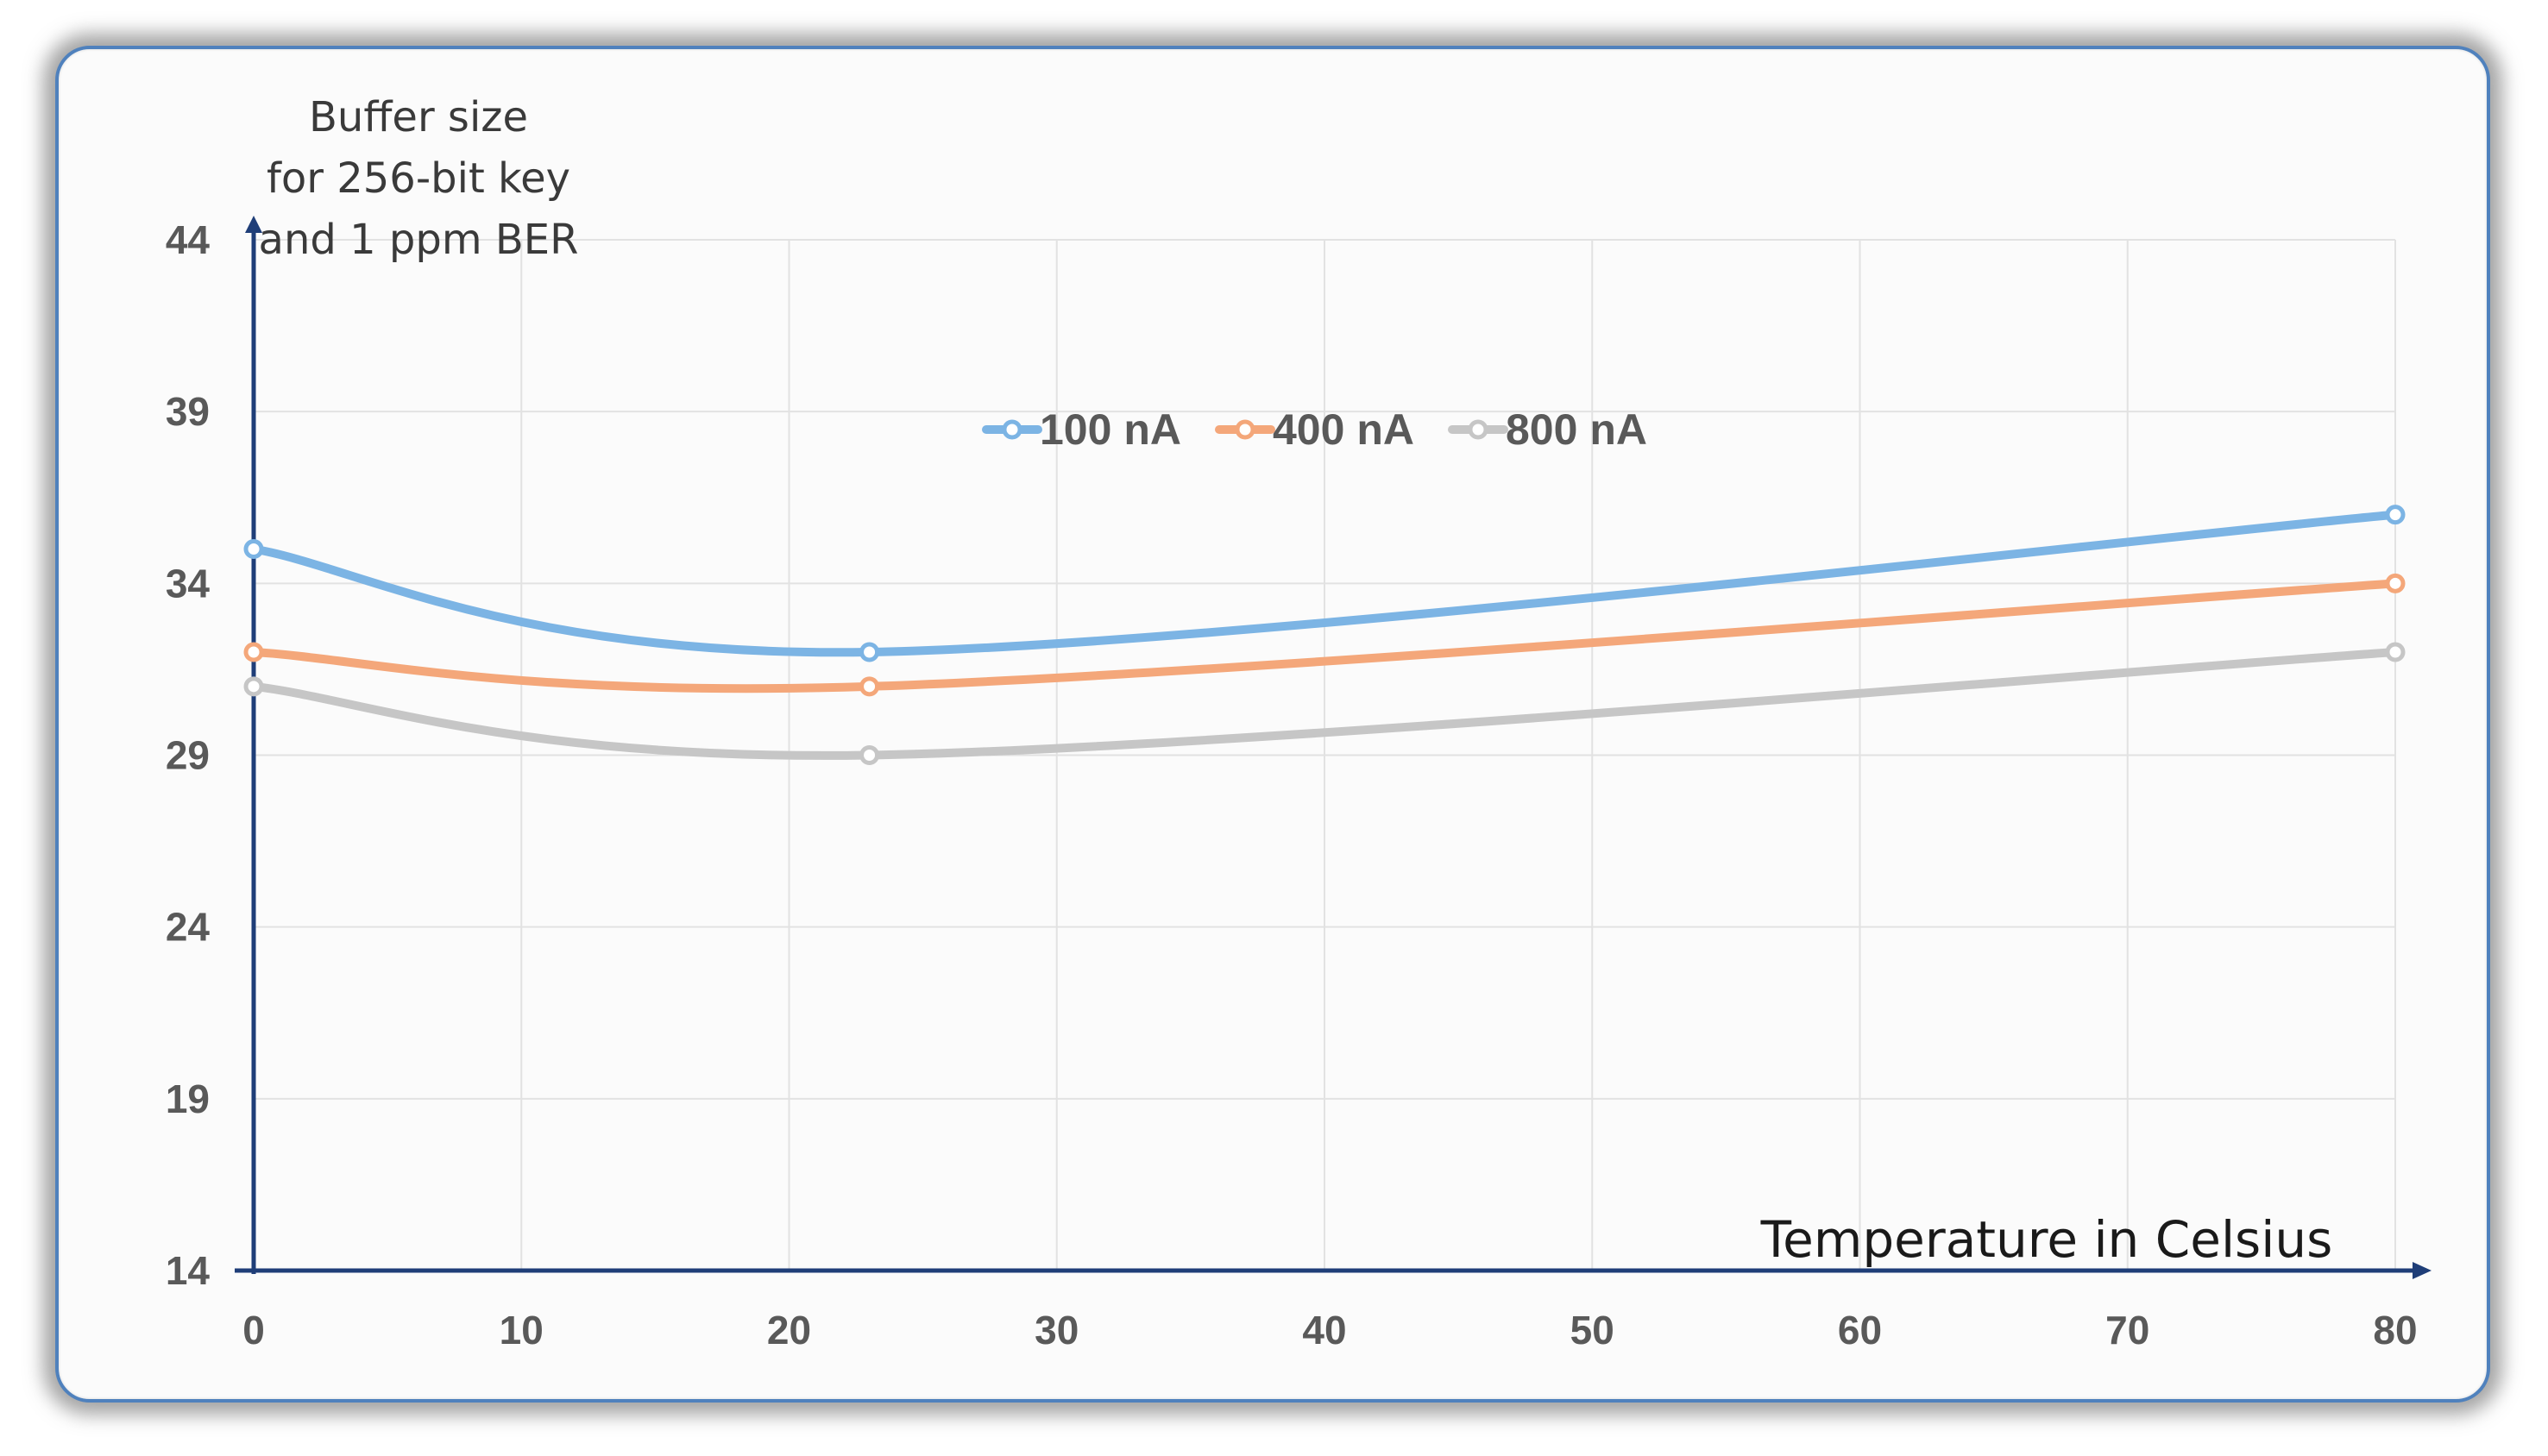 The width and height of the screenshot is (2548, 1456). Describe the element at coordinates (189, 1271) in the screenshot. I see `y-tick-label: 14` at that location.